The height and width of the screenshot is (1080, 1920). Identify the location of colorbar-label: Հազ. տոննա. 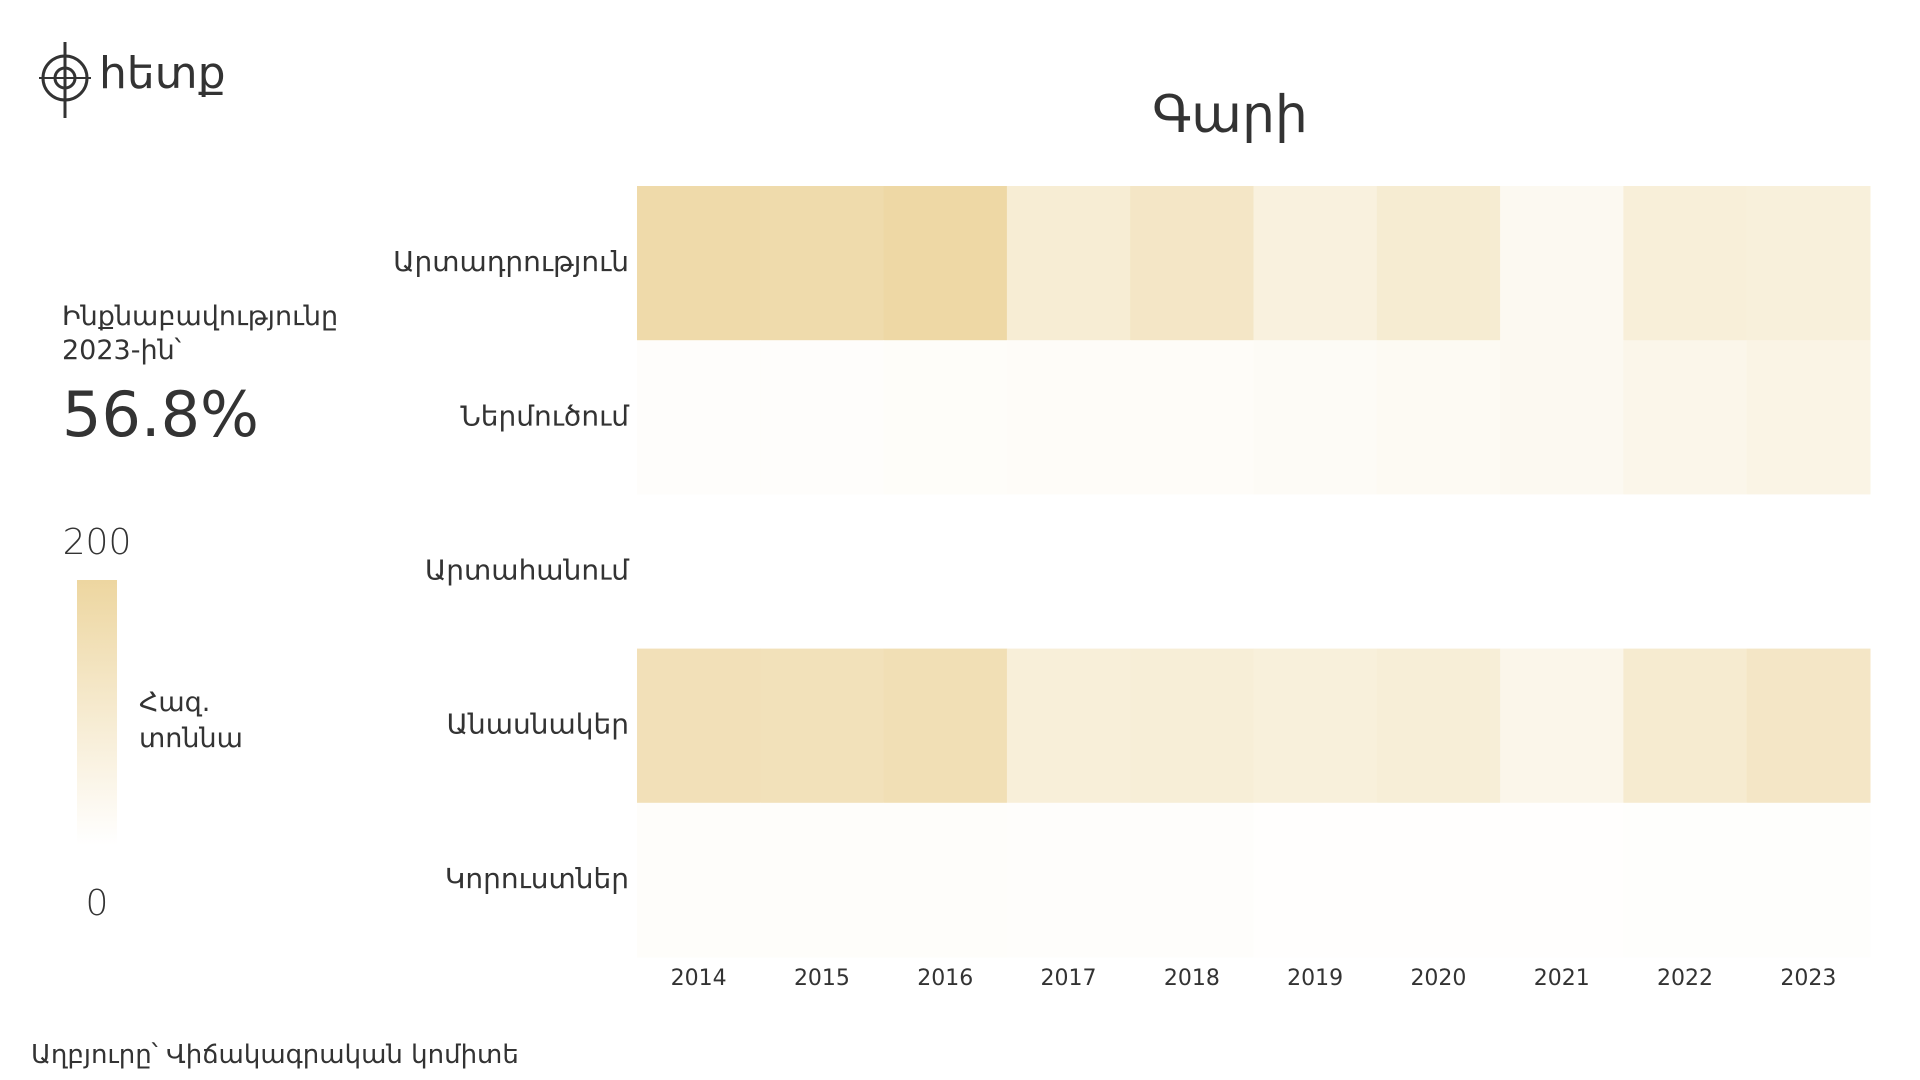
(191, 720).